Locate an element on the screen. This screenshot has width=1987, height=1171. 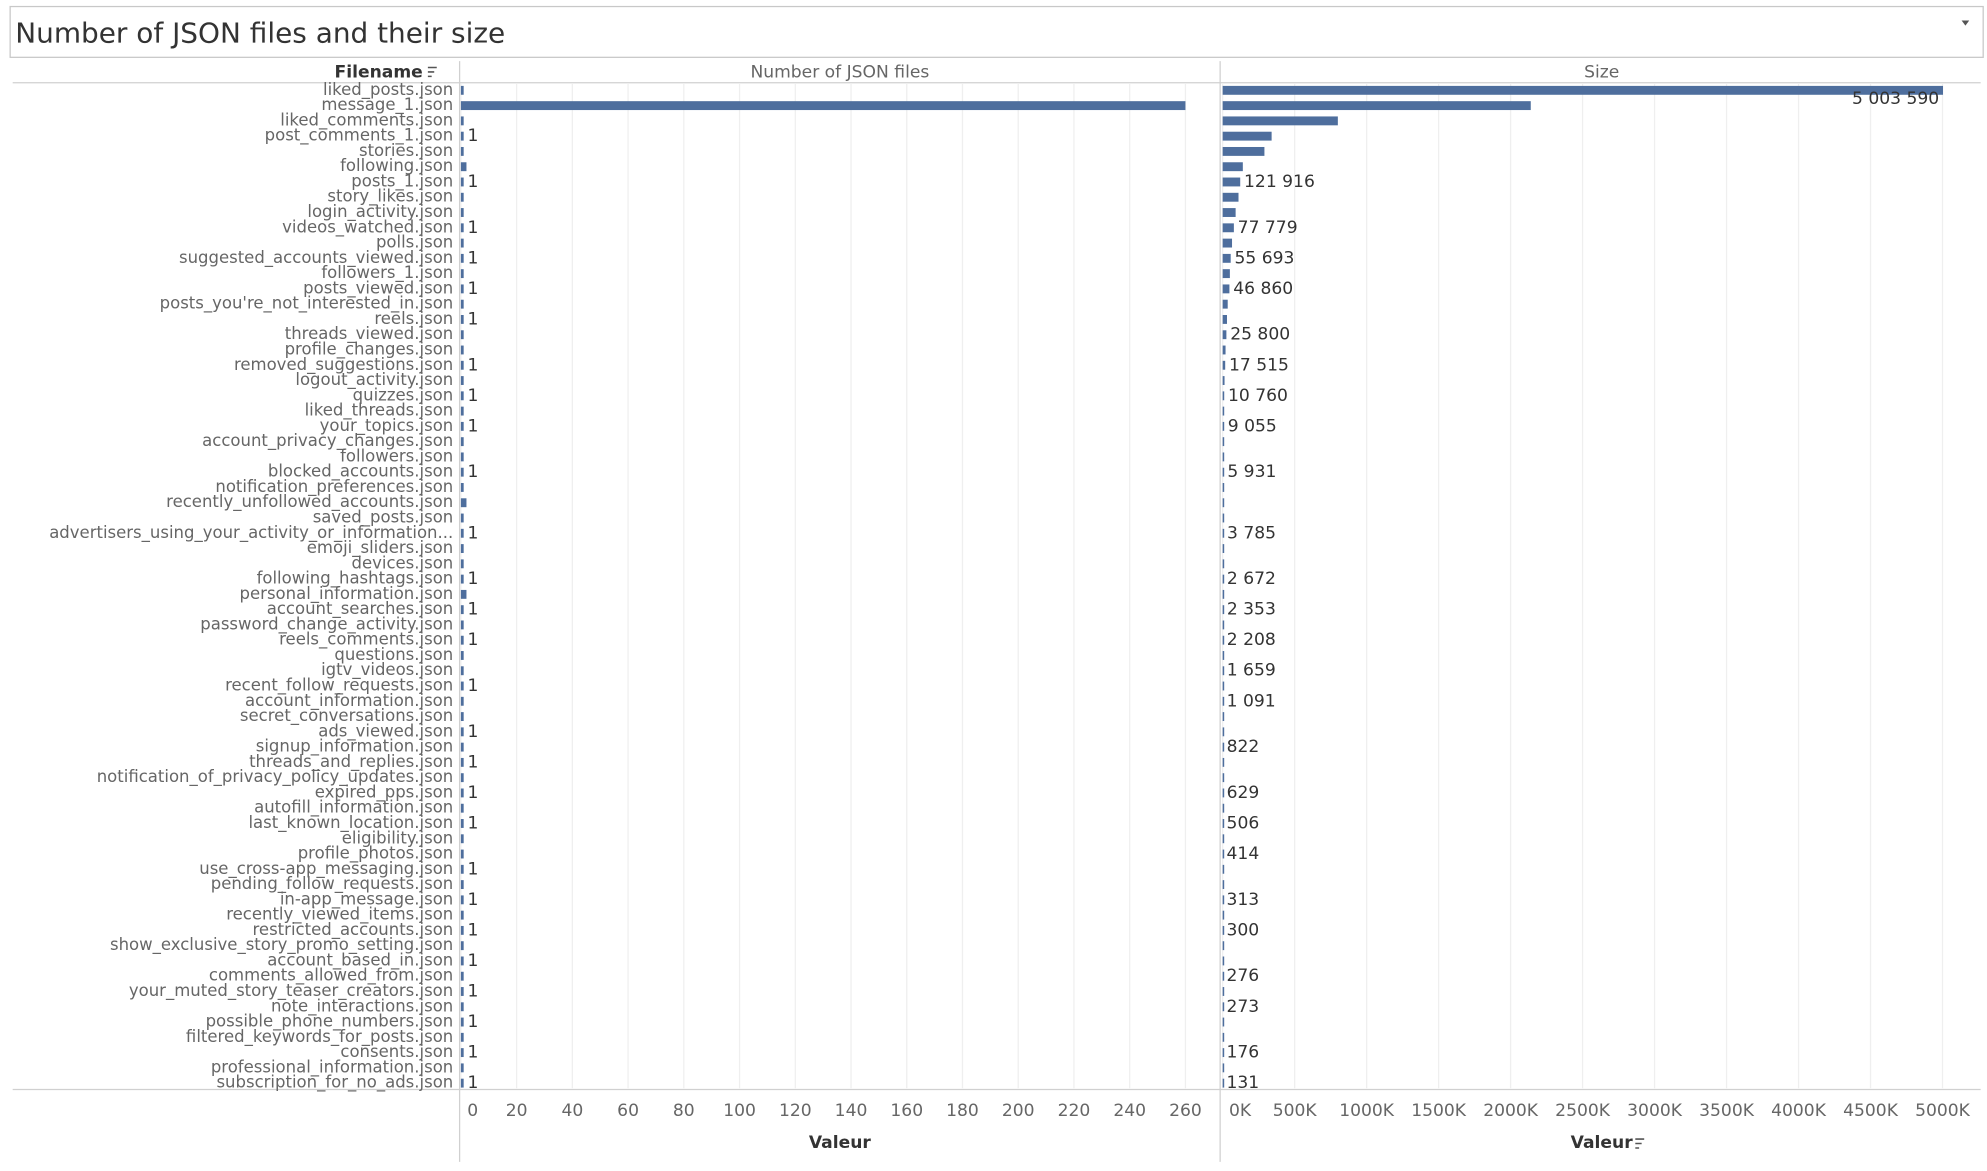
dropdown-arrow is located at coordinates (1965, 23).